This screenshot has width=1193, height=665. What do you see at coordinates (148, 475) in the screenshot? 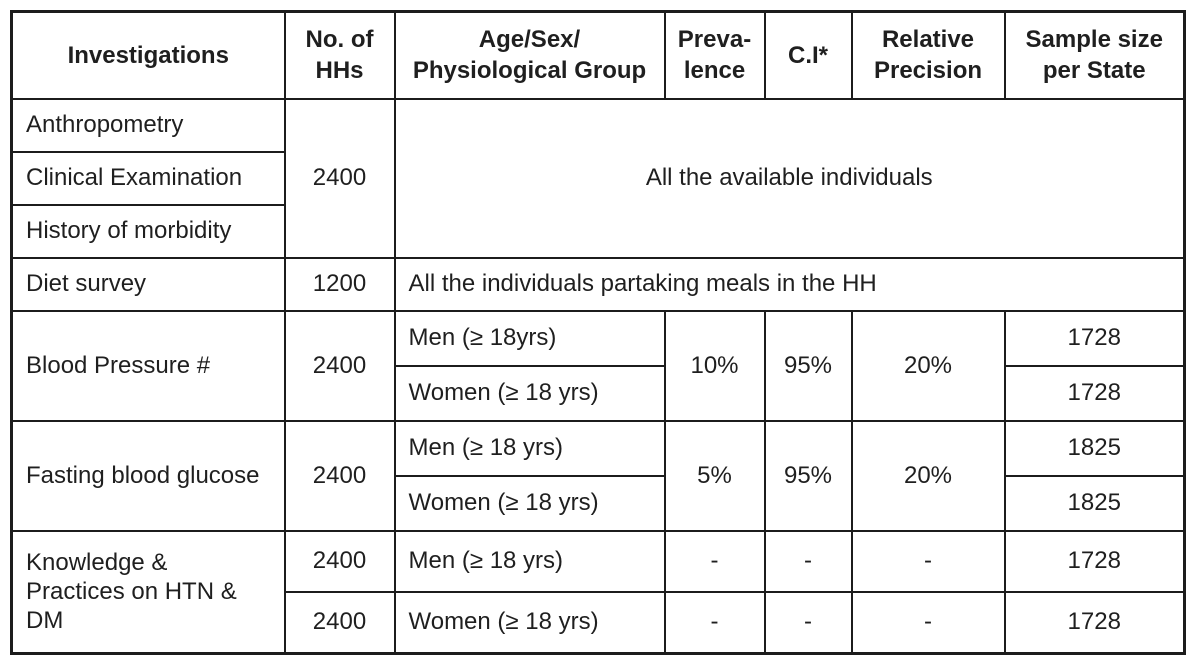
I see `cell-investigation-fbg: Fasting blood glucose` at bounding box center [148, 475].